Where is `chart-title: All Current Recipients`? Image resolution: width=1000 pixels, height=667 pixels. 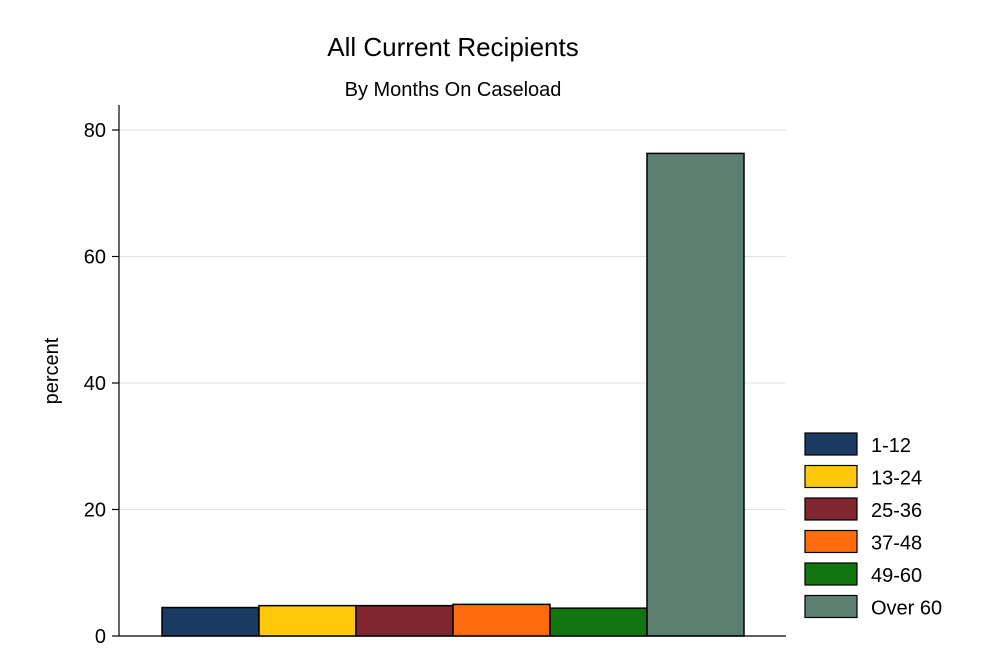
chart-title: All Current Recipients is located at coordinates (452, 47).